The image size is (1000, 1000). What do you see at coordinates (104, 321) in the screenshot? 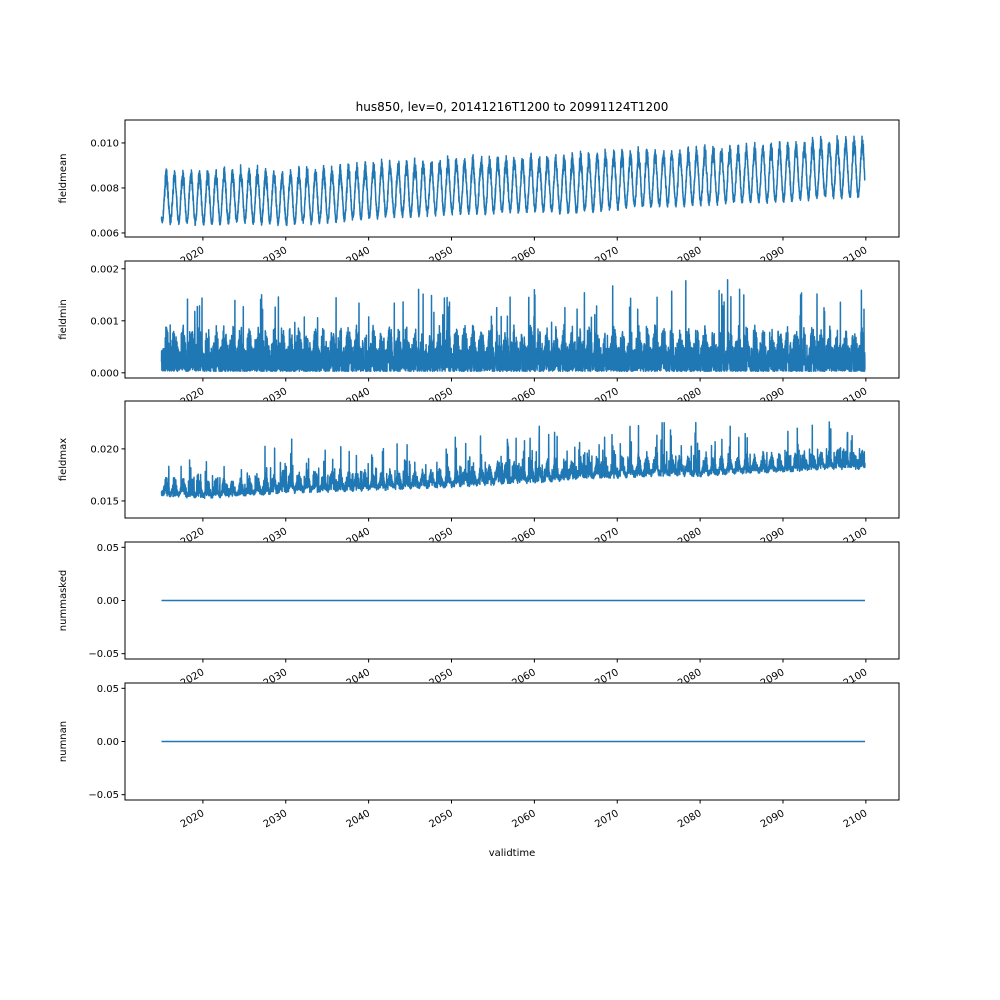
I see `y-tick-label: 0.001` at bounding box center [104, 321].